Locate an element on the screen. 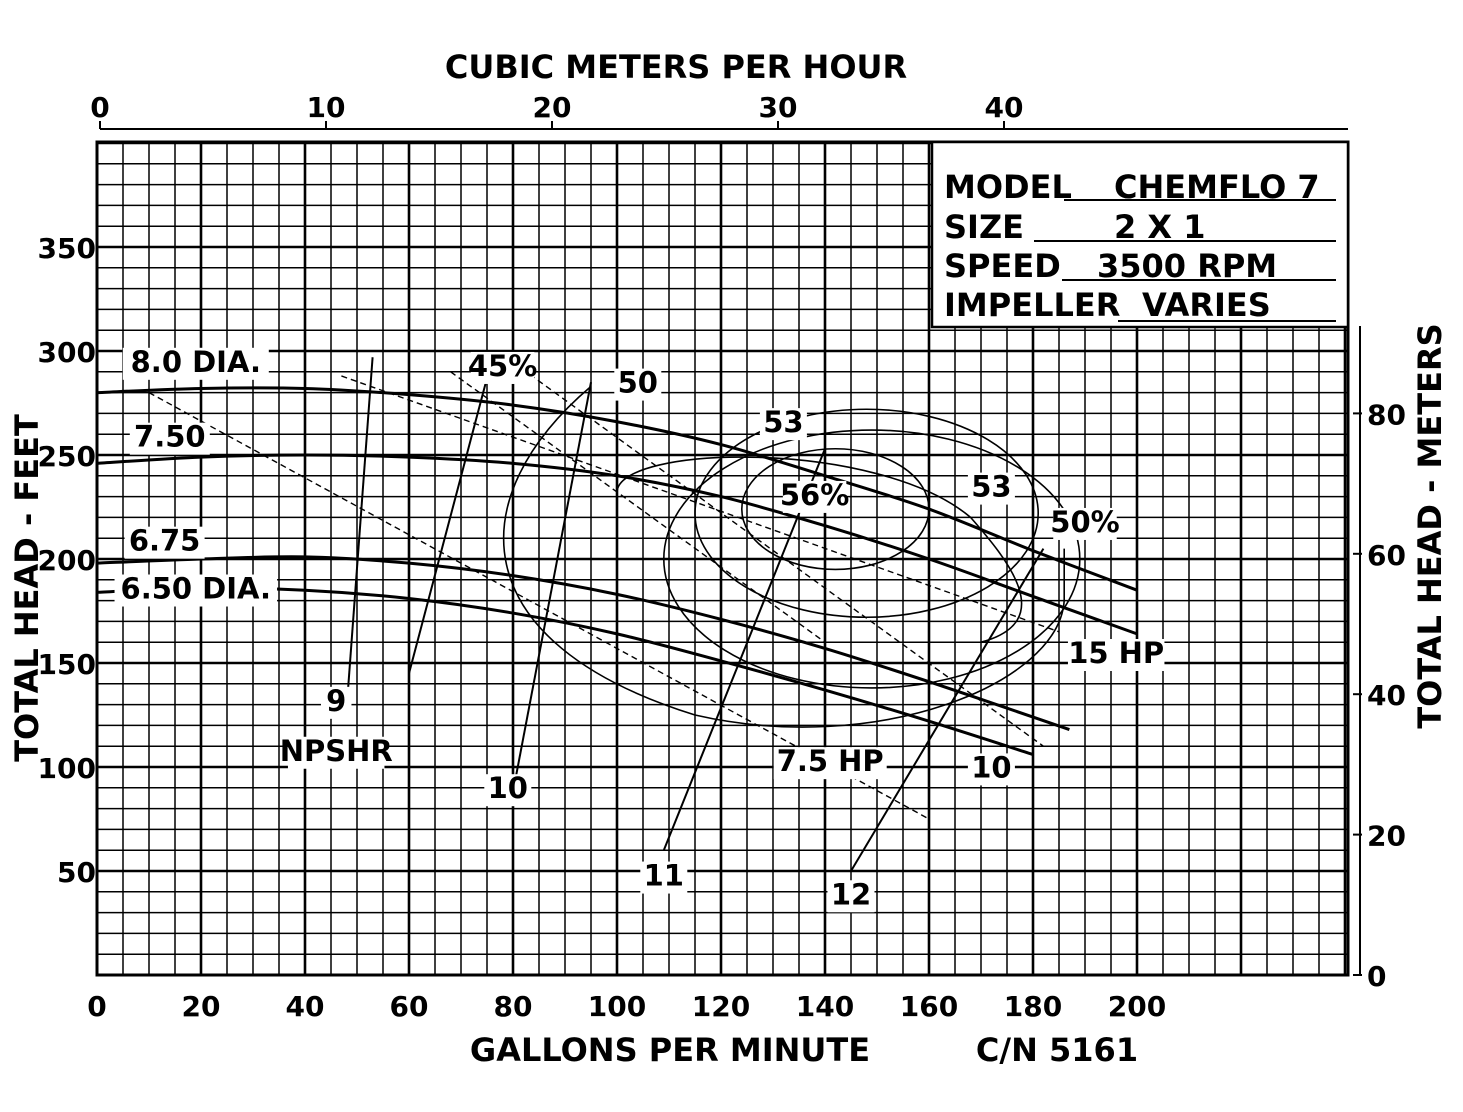 This screenshot has width=1463, height=1112. efficiency-label-53-right-bg is located at coordinates (991, 488).